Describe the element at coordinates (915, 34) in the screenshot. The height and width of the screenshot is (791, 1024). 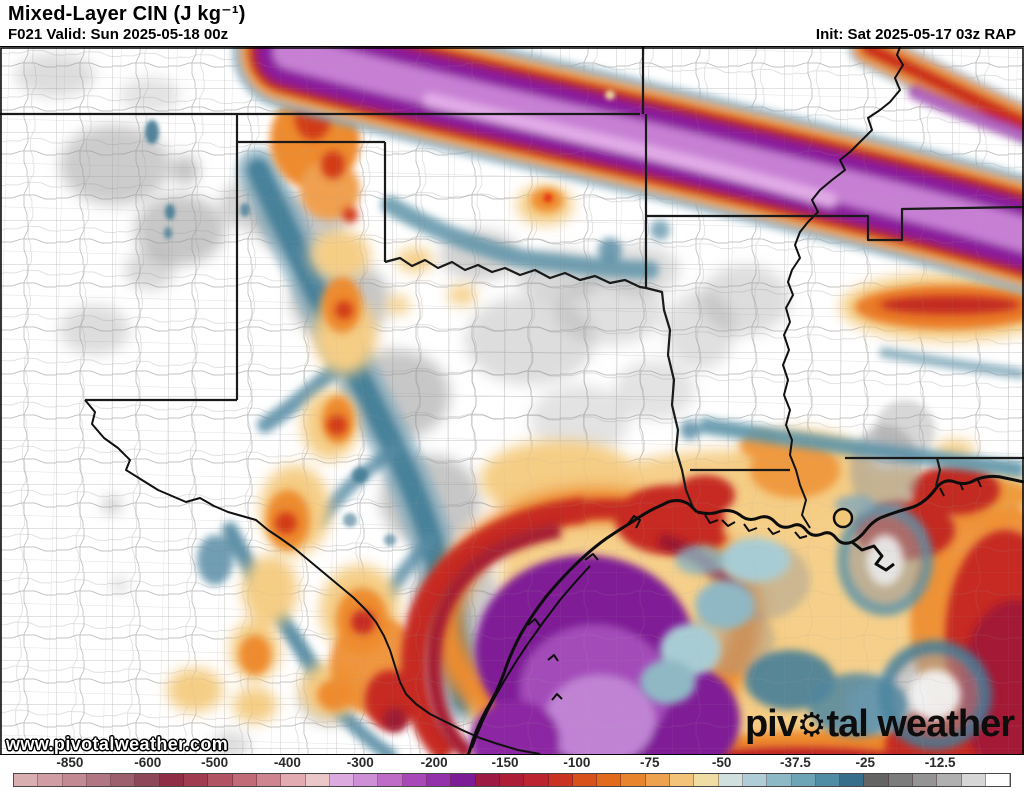
I see `init-time-label: Init: Sat 2025-05-17 03z RAP` at that location.